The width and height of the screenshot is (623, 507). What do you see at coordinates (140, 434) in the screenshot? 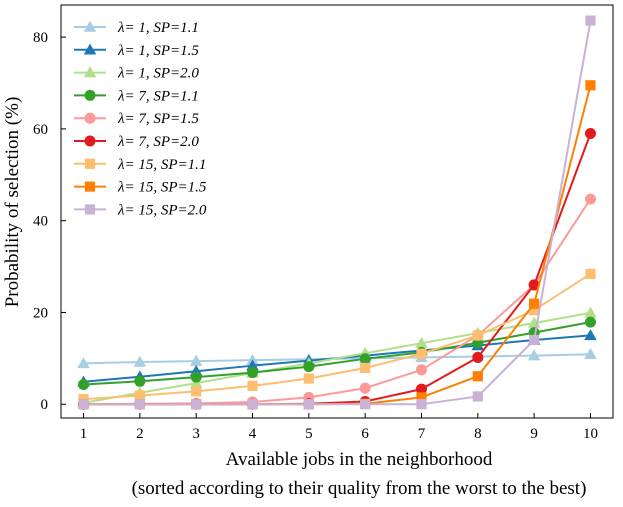
I see `x-tick-label: 2` at bounding box center [140, 434].